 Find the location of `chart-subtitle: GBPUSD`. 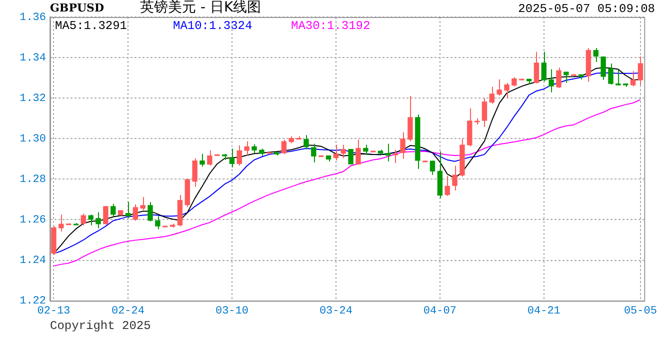

chart-subtitle: GBPUSD is located at coordinates (77, 7).